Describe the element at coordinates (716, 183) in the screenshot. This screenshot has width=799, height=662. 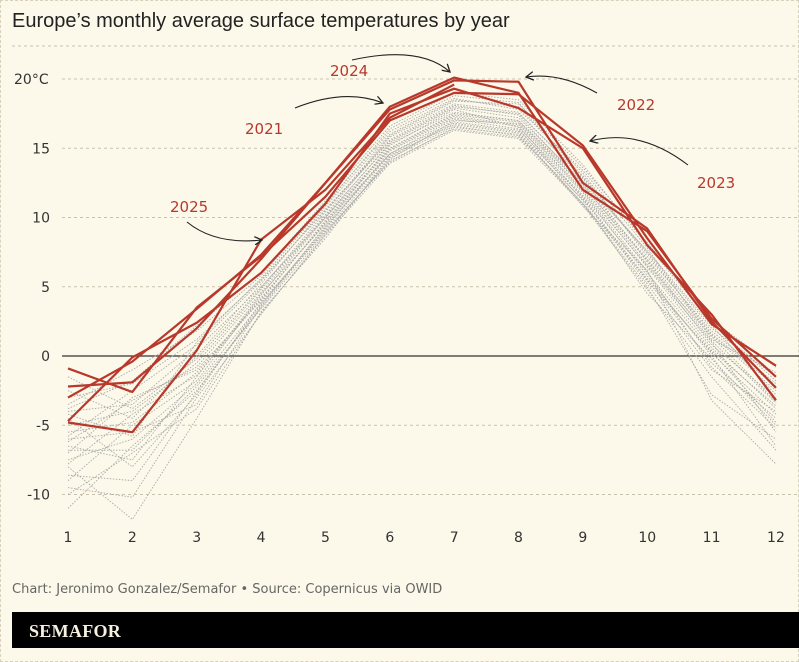
I see `annotation-label-2023: 2023` at that location.